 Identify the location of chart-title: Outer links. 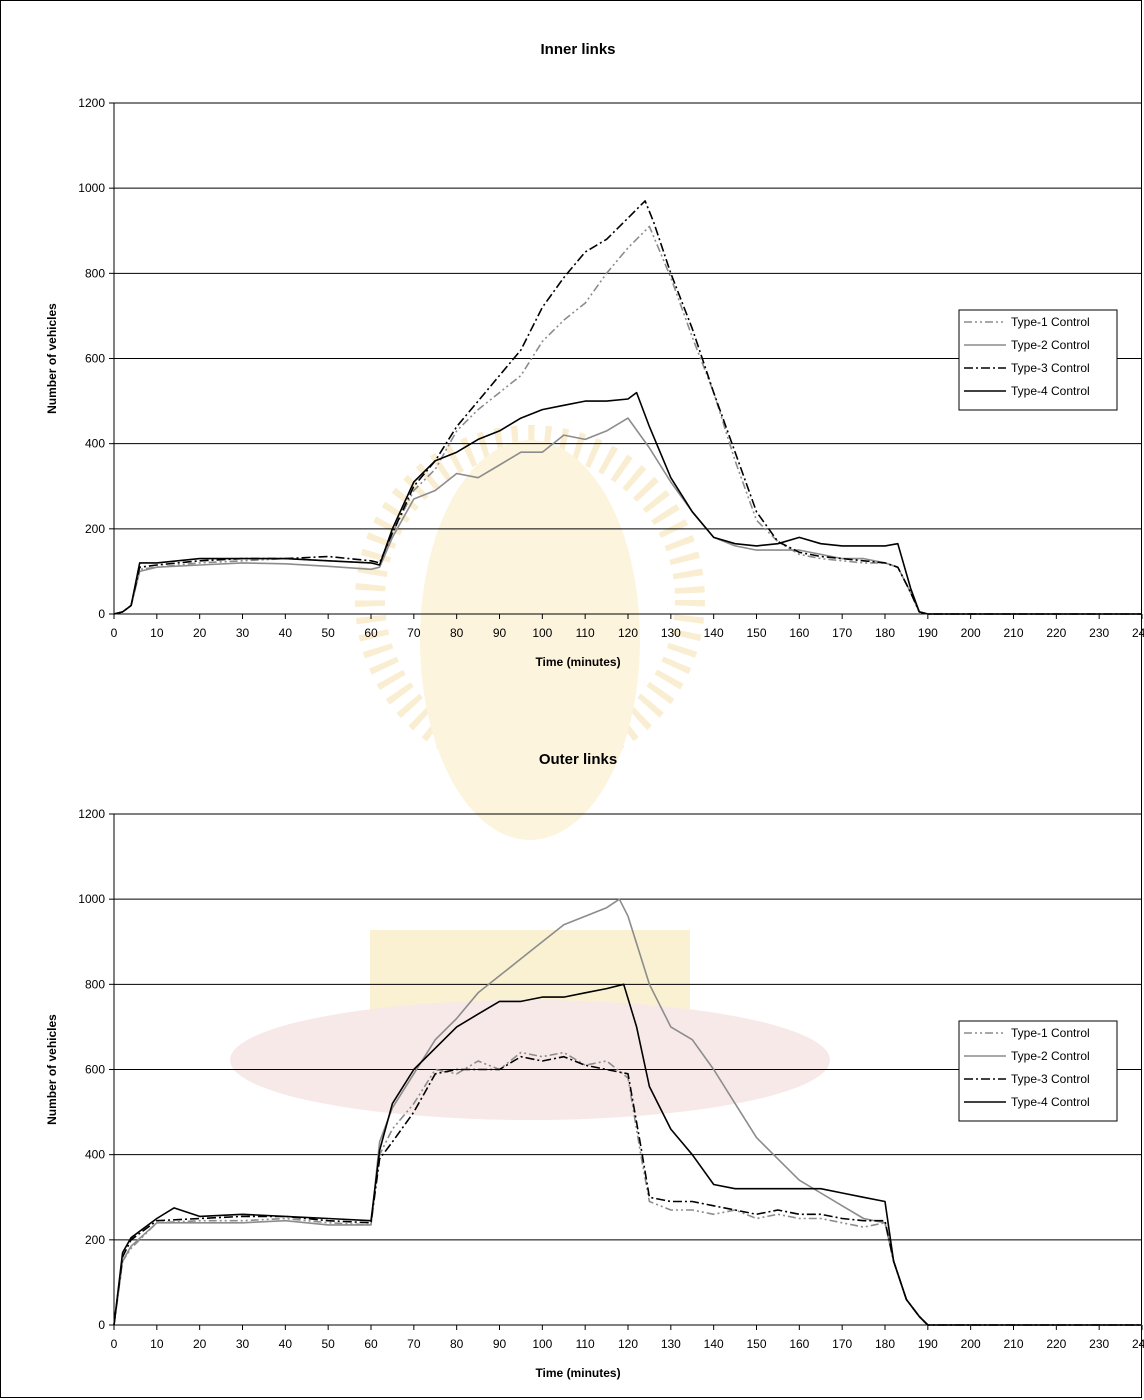
(578, 759).